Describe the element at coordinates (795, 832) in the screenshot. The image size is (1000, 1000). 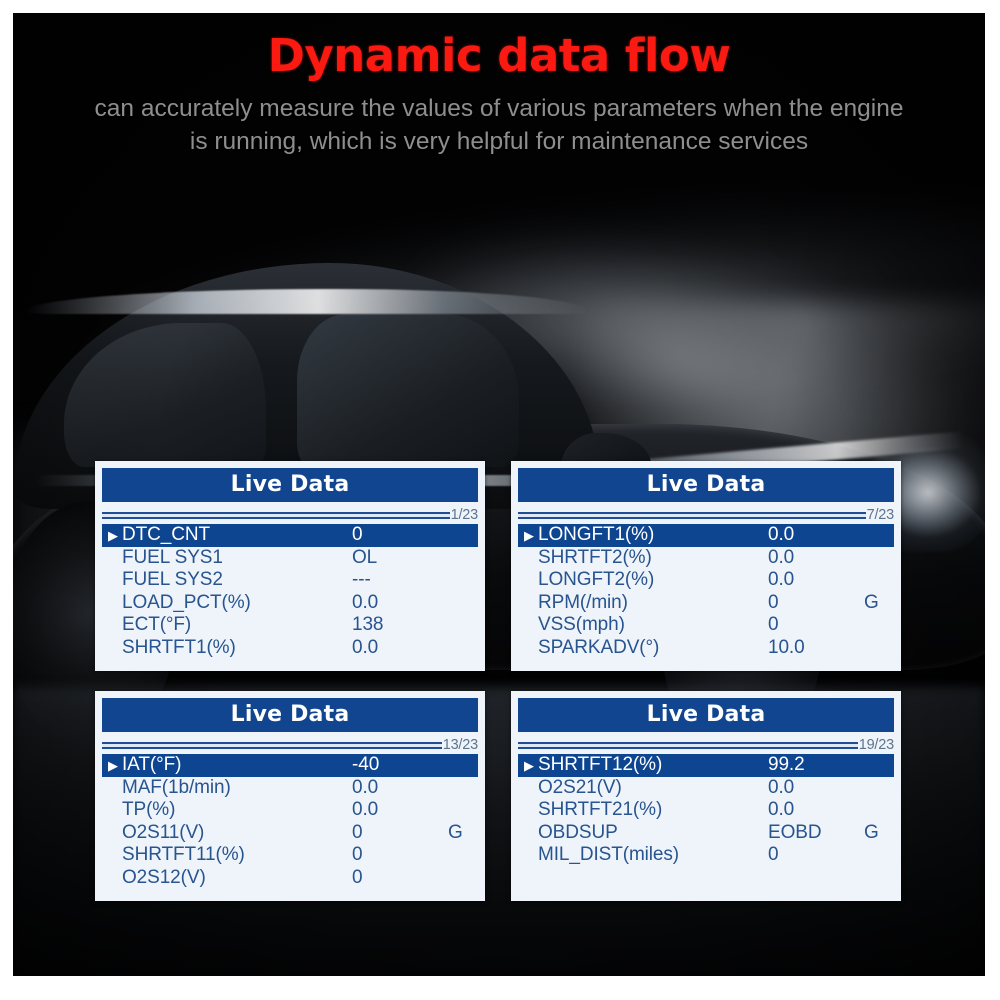
I see `parameter-value: EOBD` at that location.